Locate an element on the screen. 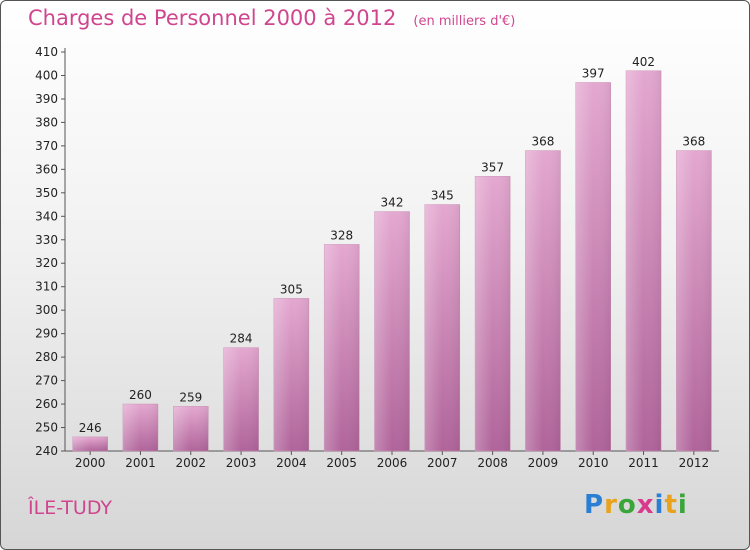  x-tick-label: 2010 is located at coordinates (593, 463).